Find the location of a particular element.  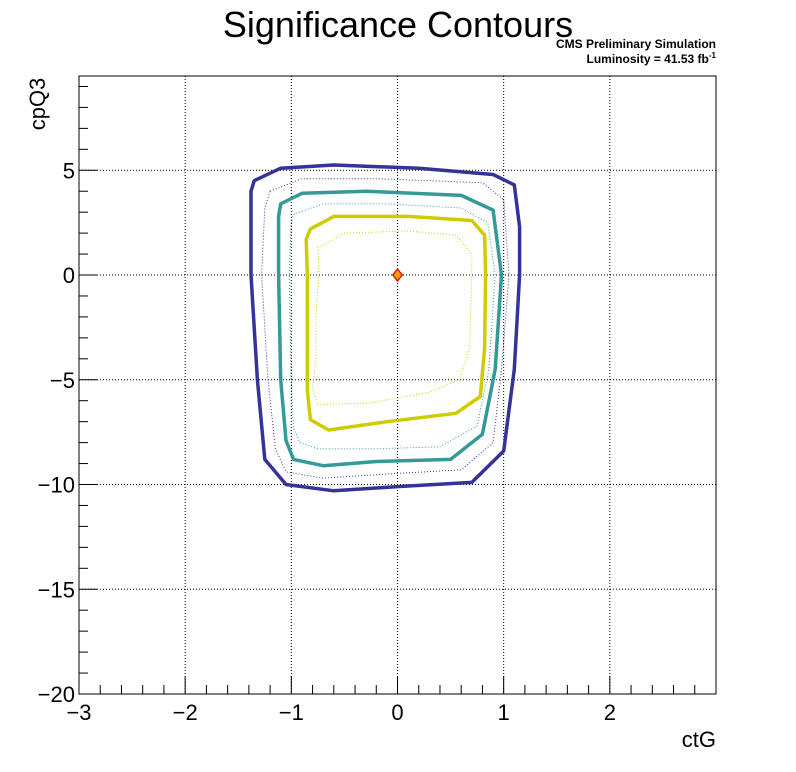

y-tick-label-1: −15 is located at coordinates (56, 589).